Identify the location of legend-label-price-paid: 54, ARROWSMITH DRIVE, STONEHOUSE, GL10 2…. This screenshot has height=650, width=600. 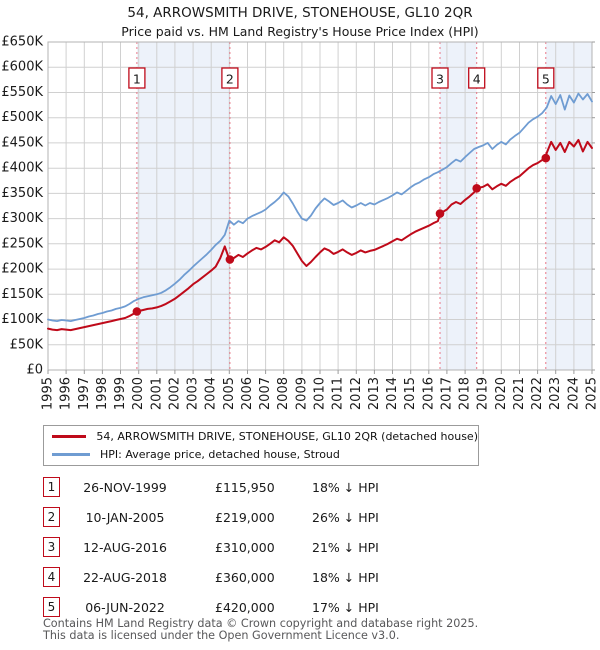
(287, 436).